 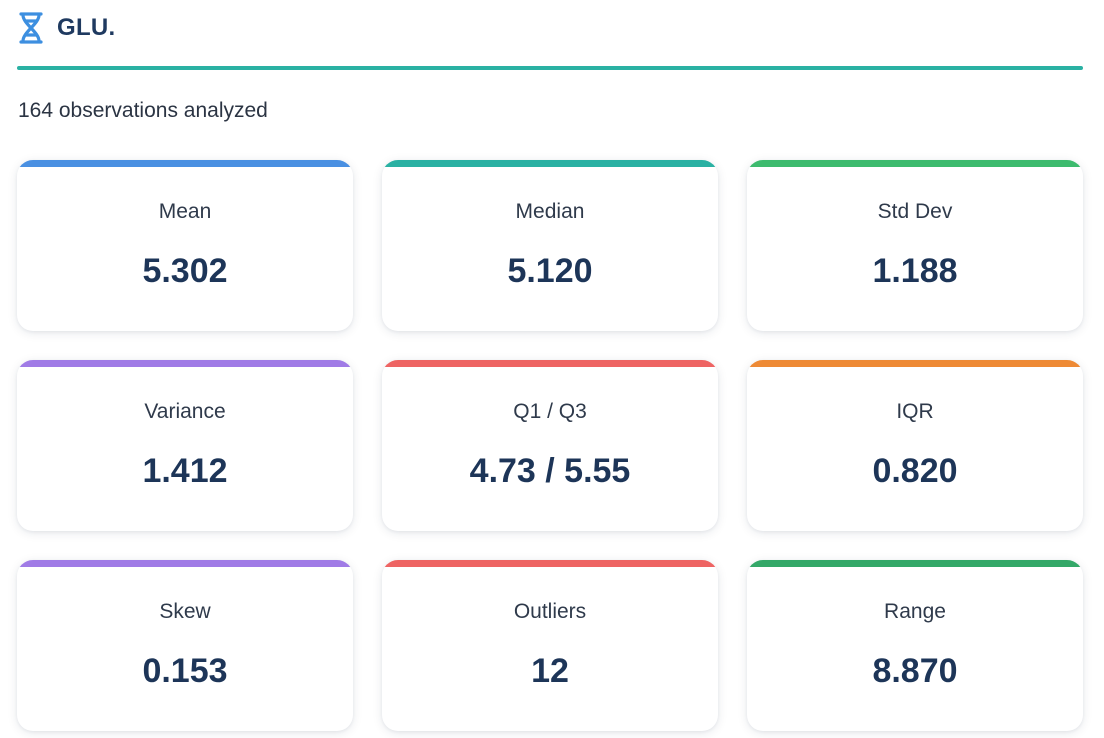 What do you see at coordinates (185, 245) in the screenshot?
I see `stat-card-mean: Mean 5.302` at bounding box center [185, 245].